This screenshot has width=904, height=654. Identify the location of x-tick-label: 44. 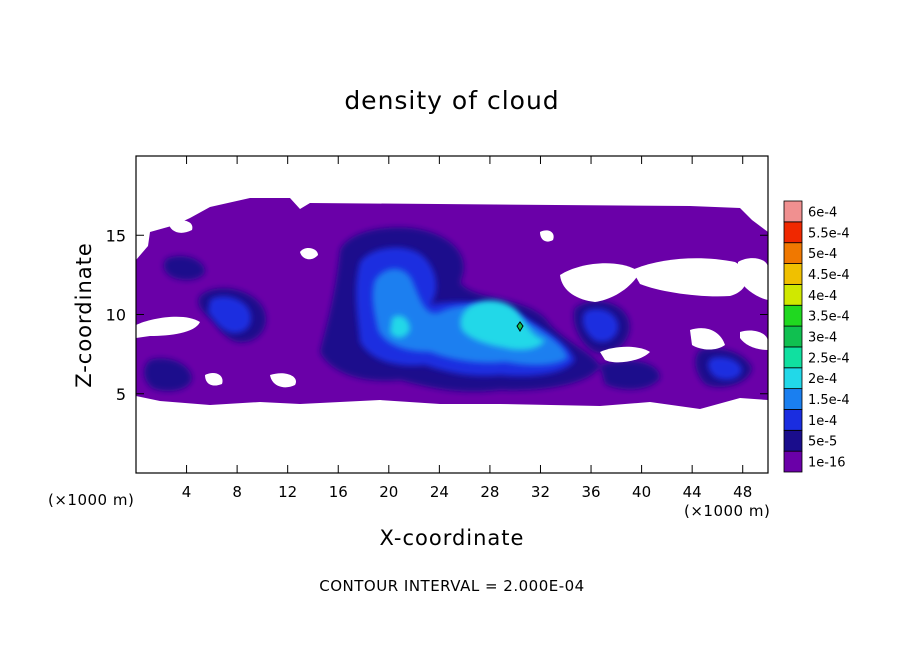
(692, 492).